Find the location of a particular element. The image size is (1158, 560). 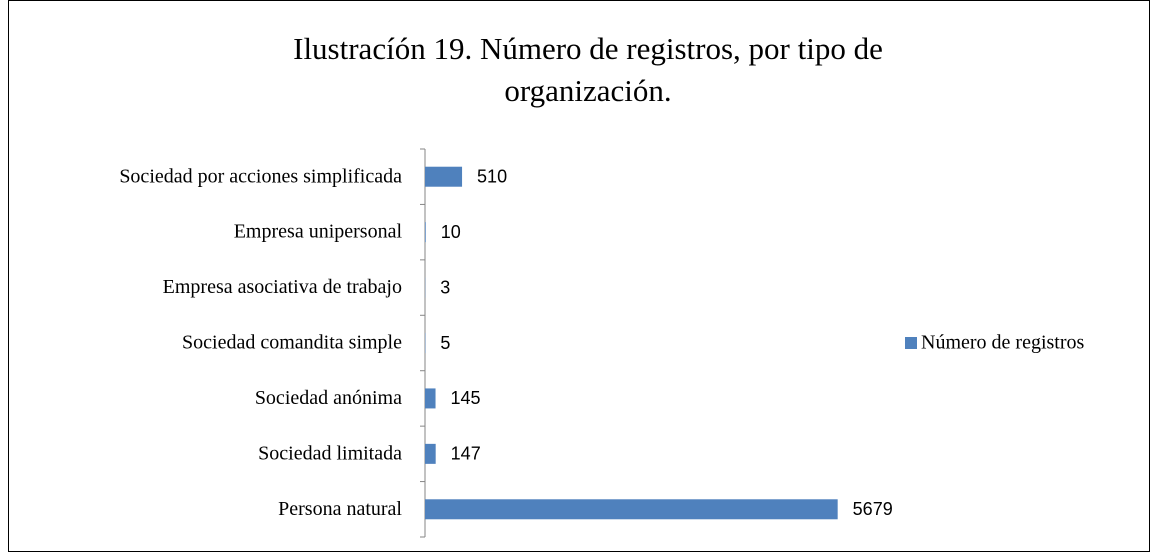

y-tick-label: Persona natural is located at coordinates (340, 509).